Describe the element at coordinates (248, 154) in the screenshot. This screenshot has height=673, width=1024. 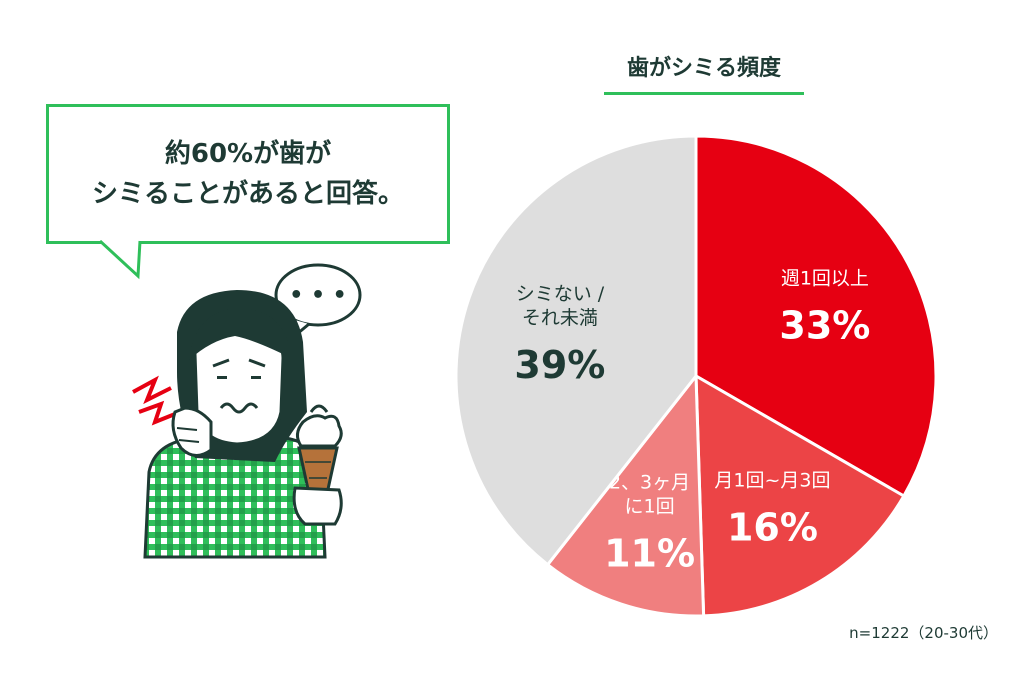
I see `callout-line-1: 約60%が歯が` at that location.